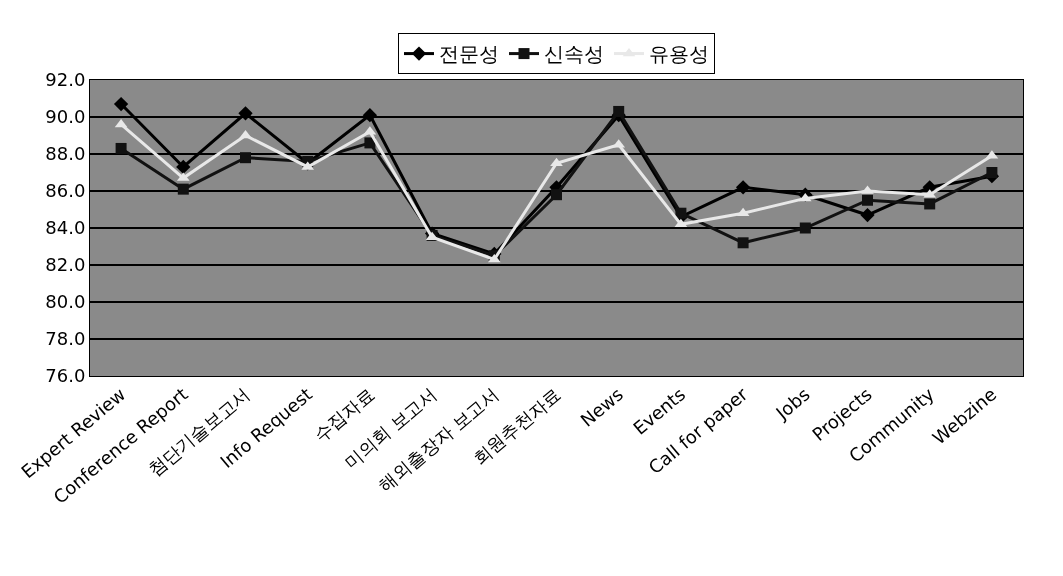 The height and width of the screenshot is (576, 1063). What do you see at coordinates (65, 80) in the screenshot?
I see `y-tick-label: 92.0` at bounding box center [65, 80].